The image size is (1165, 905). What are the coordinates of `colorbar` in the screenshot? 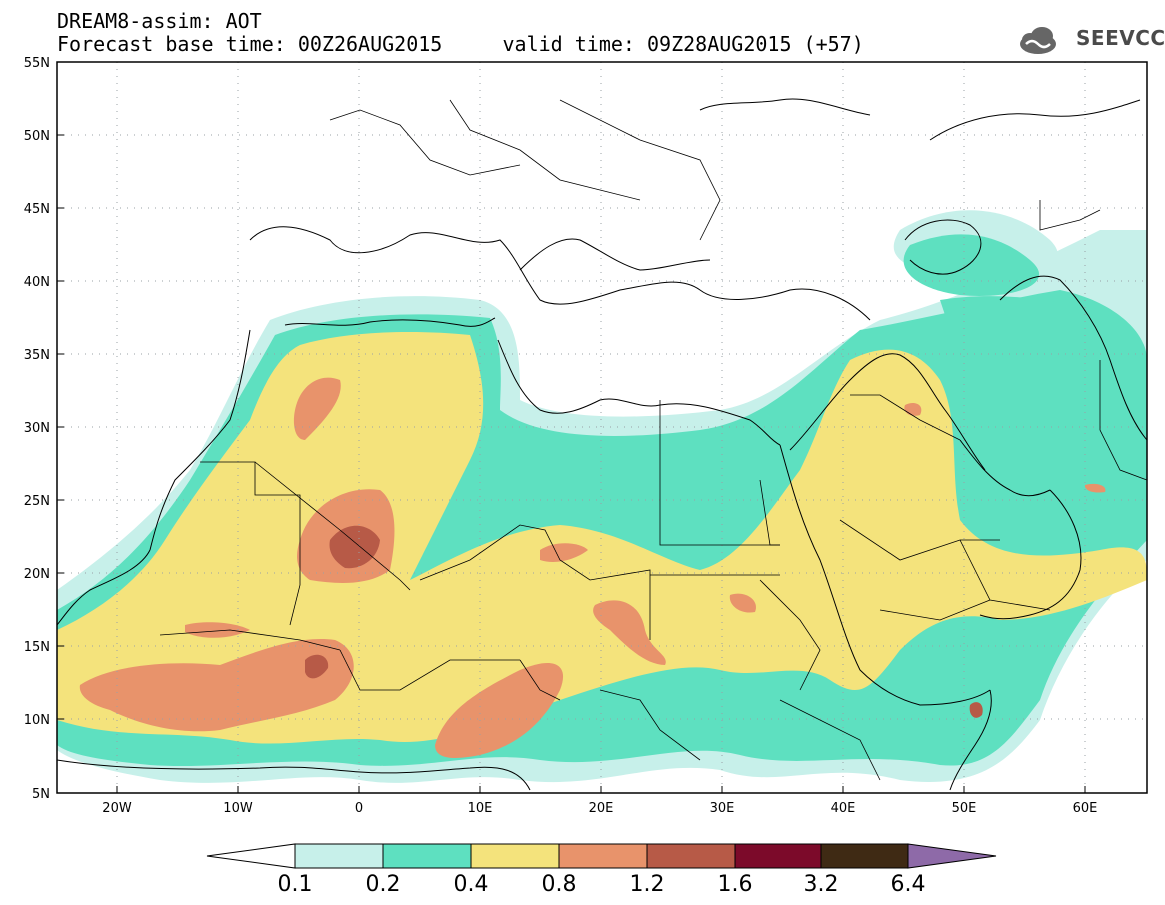 It's located at (601, 856).